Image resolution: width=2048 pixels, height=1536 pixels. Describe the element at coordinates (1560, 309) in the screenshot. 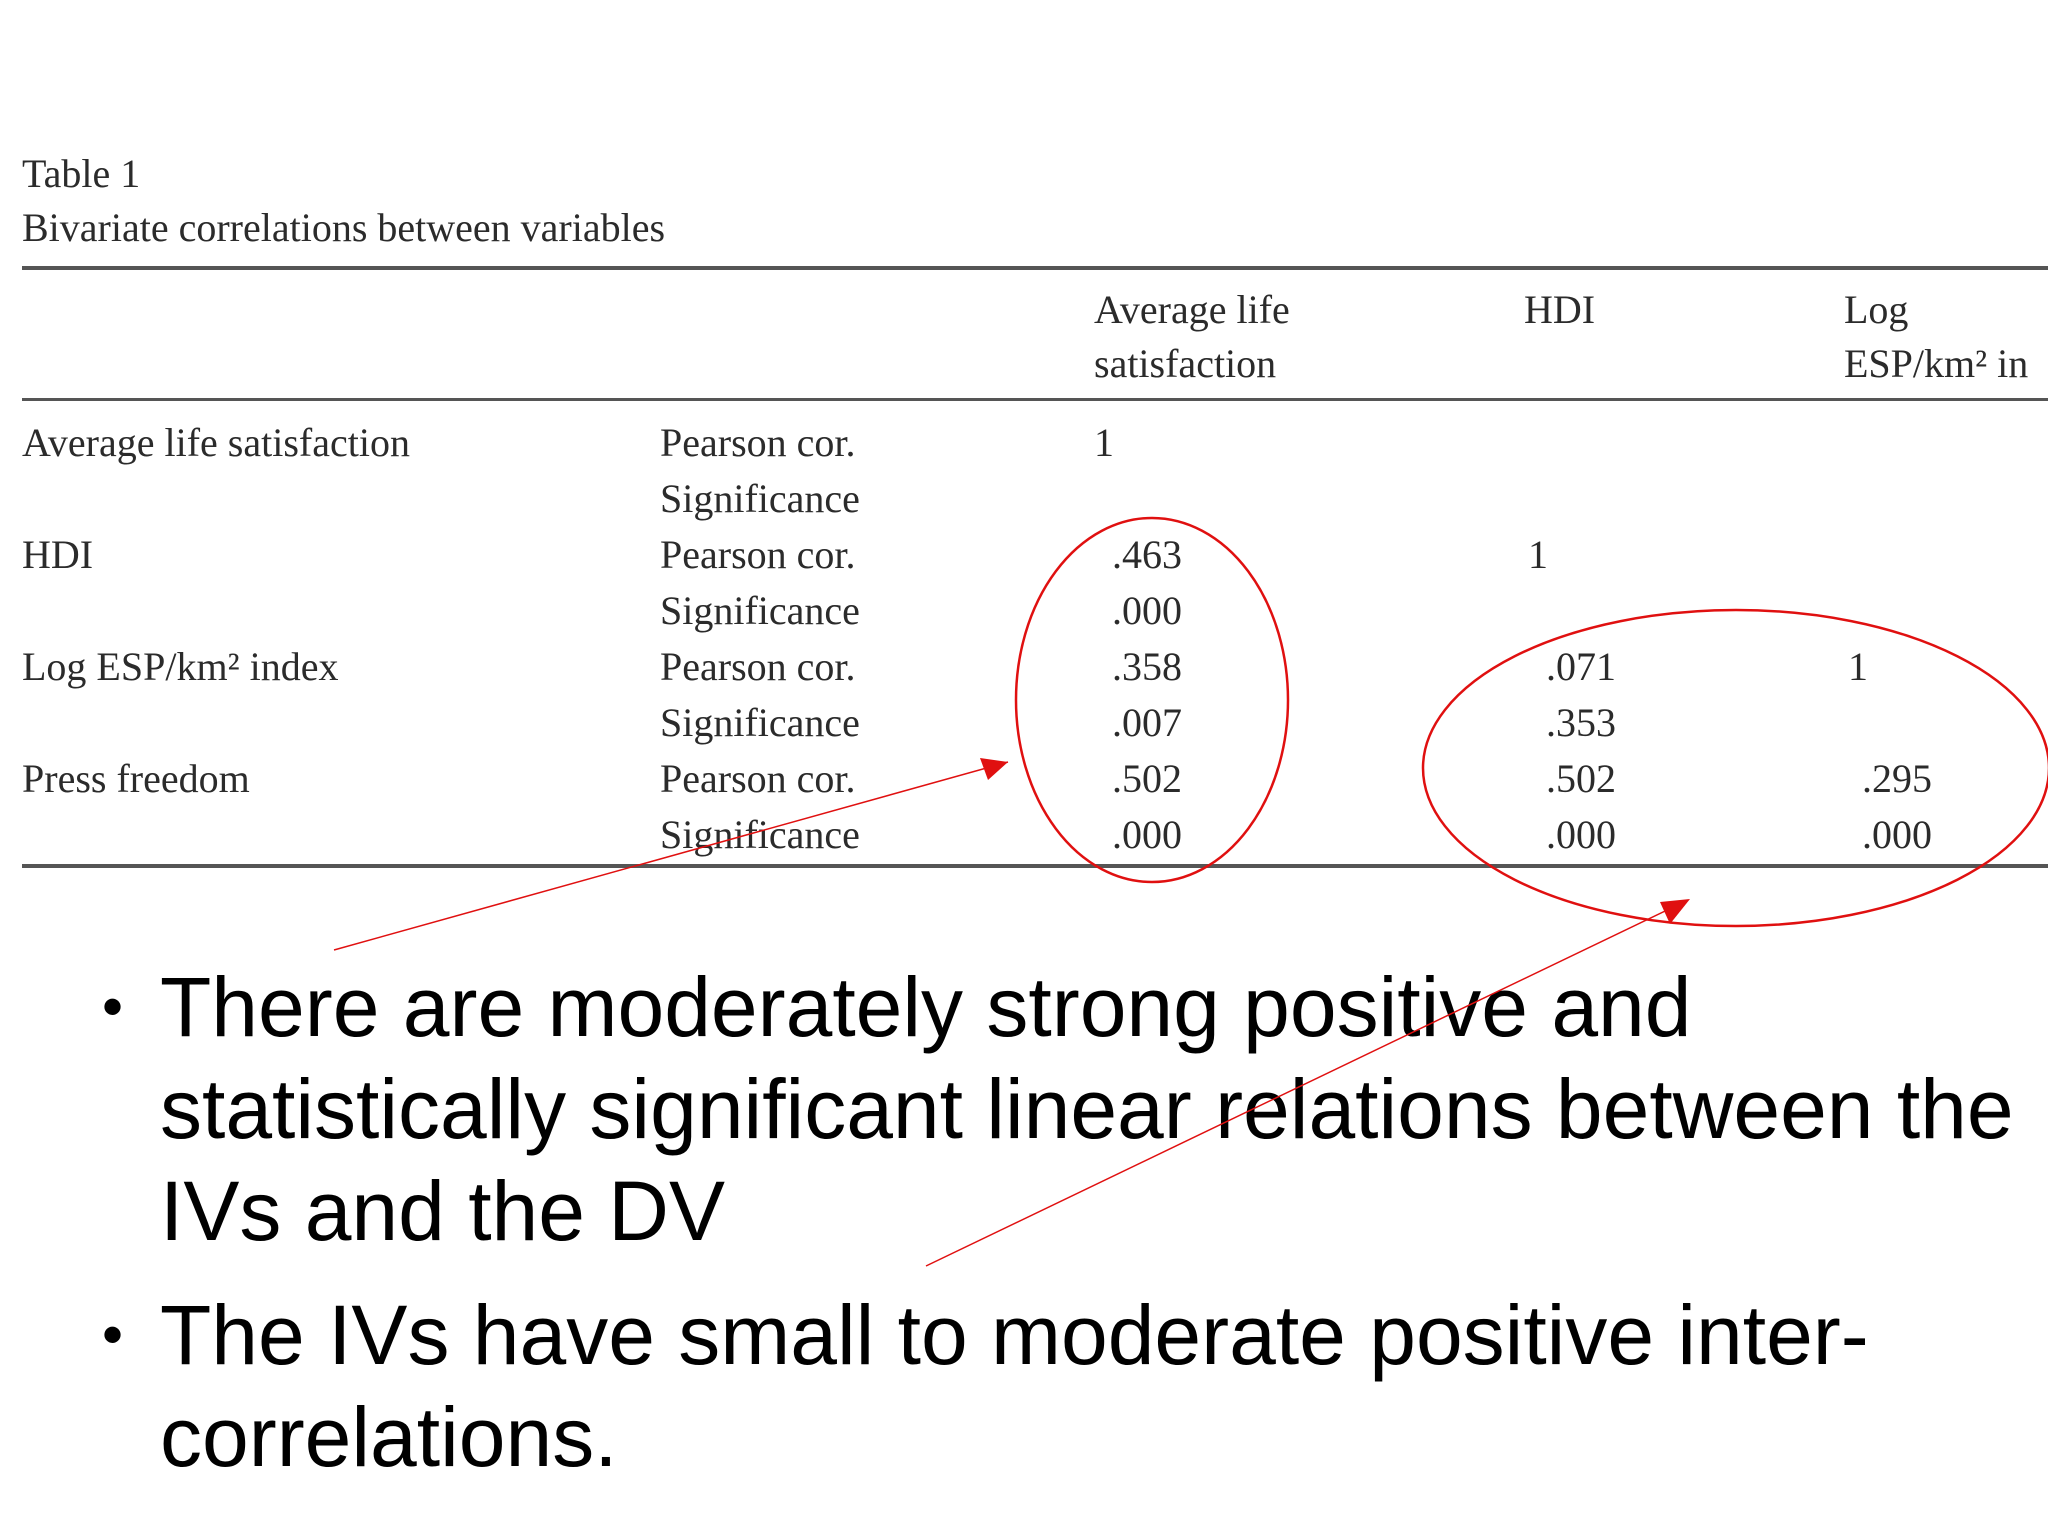

I see `col-header-hdi: HDI` at that location.